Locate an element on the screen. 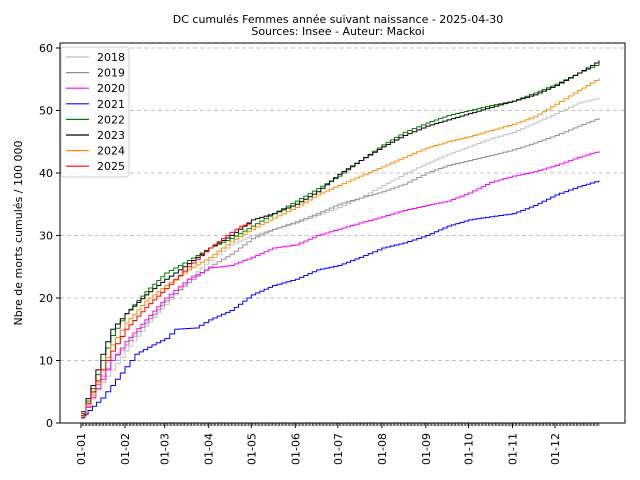  legend-label-2018: 2018 is located at coordinates (111, 57).